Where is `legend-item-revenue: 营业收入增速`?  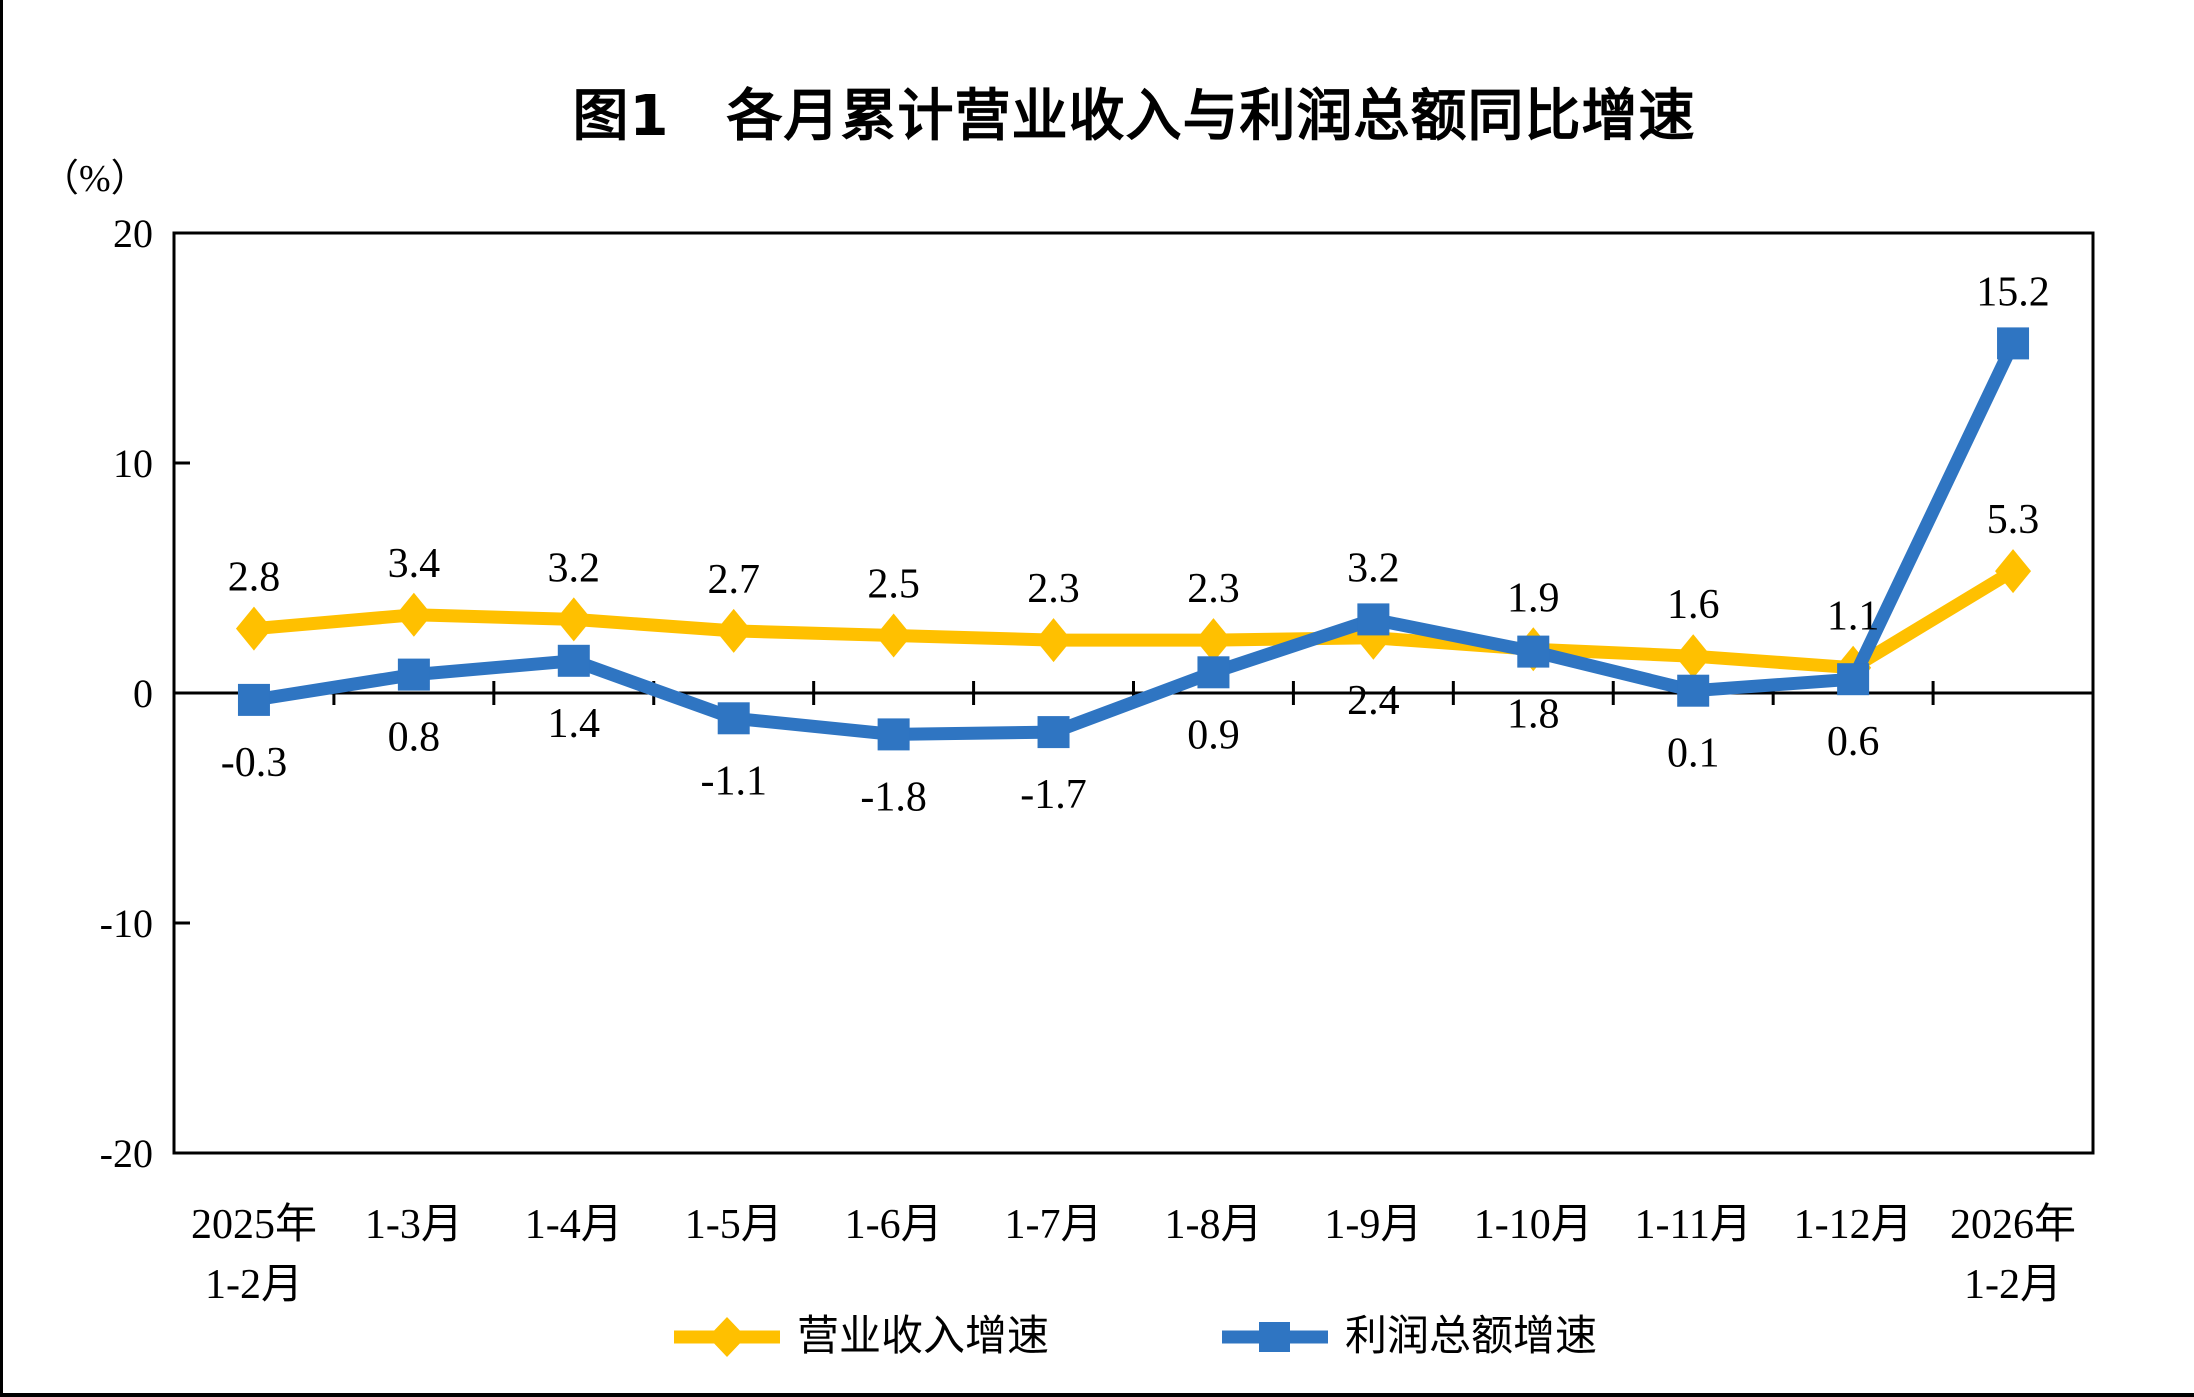
legend-item-revenue: 营业收入增速 is located at coordinates (860, 1337).